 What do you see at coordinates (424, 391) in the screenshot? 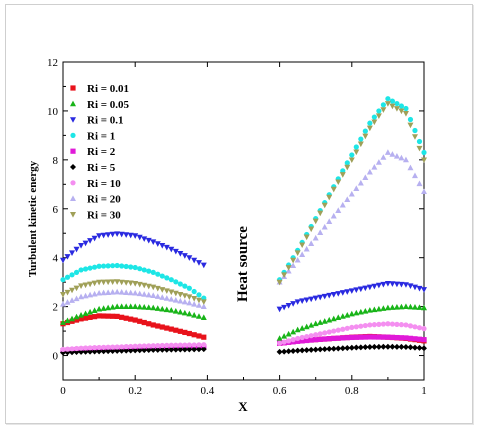
I see `x-tick-label: 1` at bounding box center [424, 391].